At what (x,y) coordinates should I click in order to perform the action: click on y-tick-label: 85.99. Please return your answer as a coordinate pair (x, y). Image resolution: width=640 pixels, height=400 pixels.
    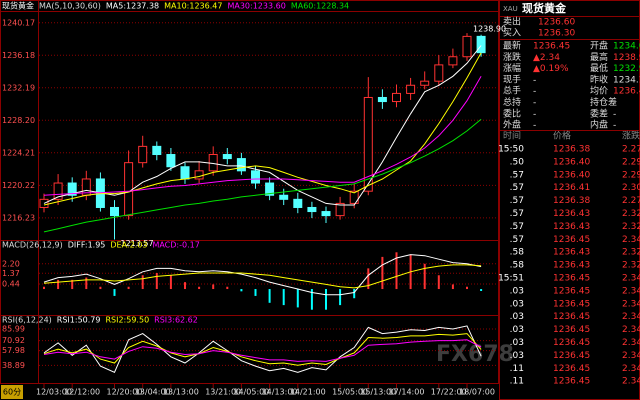
    Looking at the image, I should click on (13, 328).